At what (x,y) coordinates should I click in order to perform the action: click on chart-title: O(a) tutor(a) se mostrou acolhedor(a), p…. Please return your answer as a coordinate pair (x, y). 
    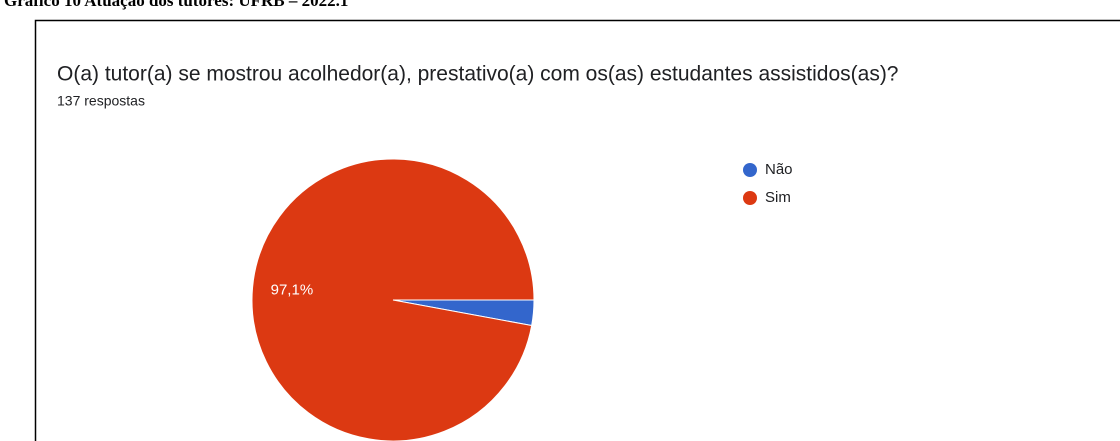
    Looking at the image, I should click on (478, 74).